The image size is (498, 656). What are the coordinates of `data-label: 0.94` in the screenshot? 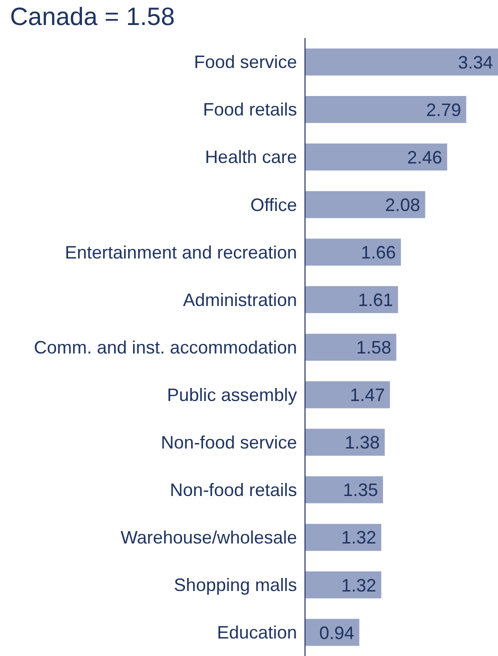 It's located at (336, 632).